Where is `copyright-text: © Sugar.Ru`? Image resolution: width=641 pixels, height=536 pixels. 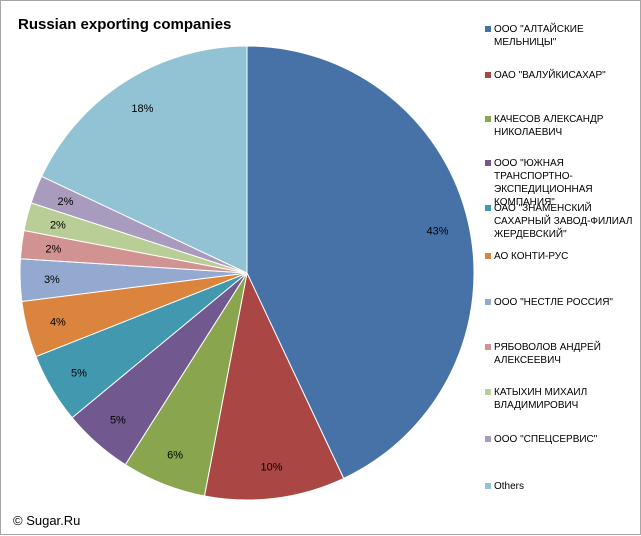 copyright-text: © Sugar.Ru is located at coordinates (47, 520).